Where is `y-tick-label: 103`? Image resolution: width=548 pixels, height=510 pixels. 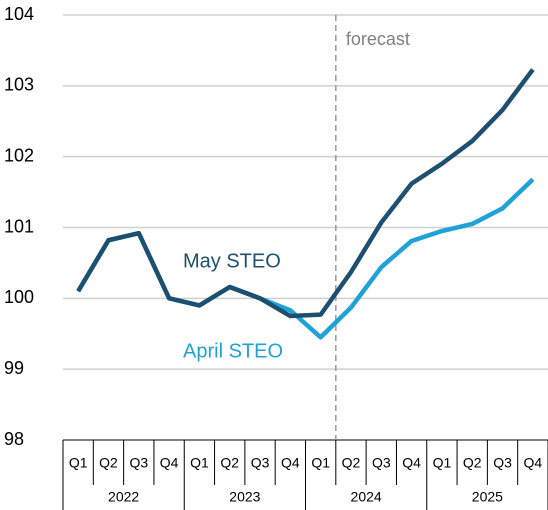
y-tick-label: 103 is located at coordinates (19, 85).